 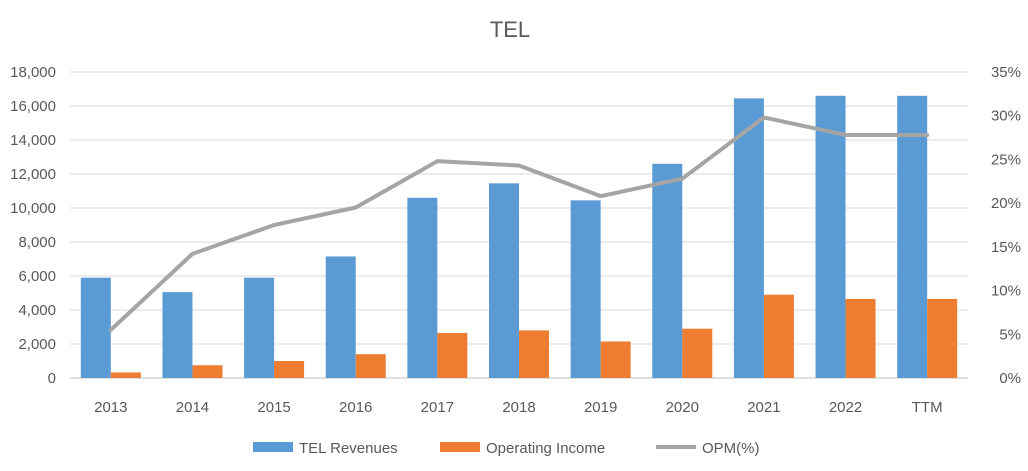 What do you see at coordinates (927, 407) in the screenshot?
I see `category-tick-label: TTM` at bounding box center [927, 407].